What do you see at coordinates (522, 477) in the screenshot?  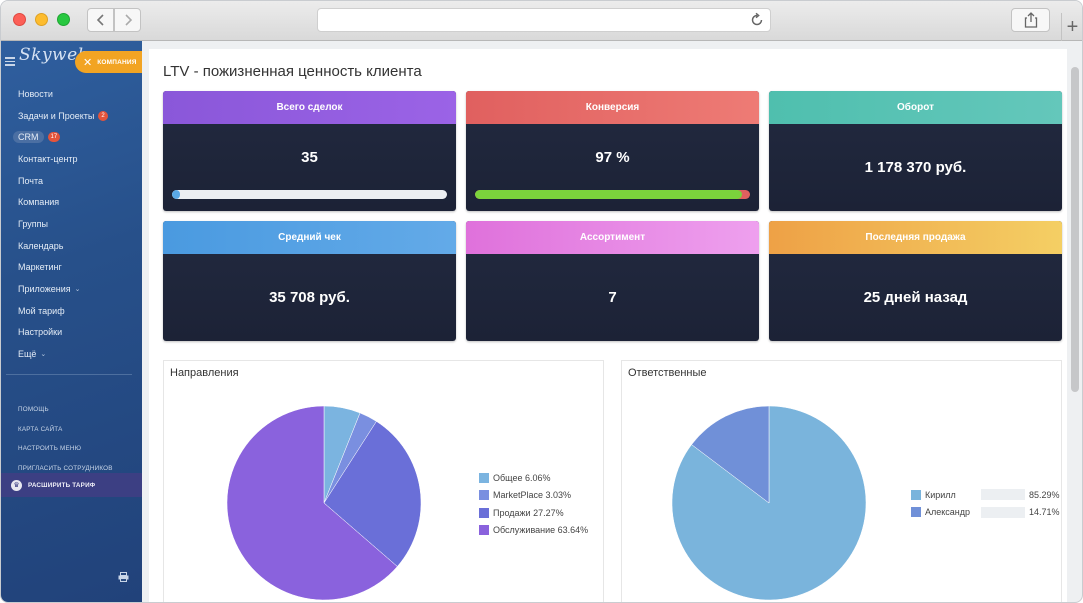 I see `legend-label: Общее 6.06%` at bounding box center [522, 477].